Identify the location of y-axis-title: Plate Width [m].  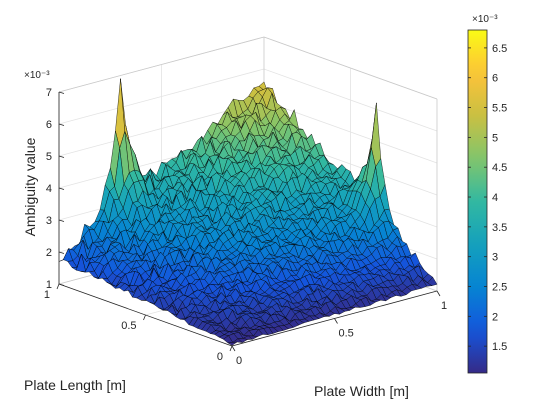
(361, 391).